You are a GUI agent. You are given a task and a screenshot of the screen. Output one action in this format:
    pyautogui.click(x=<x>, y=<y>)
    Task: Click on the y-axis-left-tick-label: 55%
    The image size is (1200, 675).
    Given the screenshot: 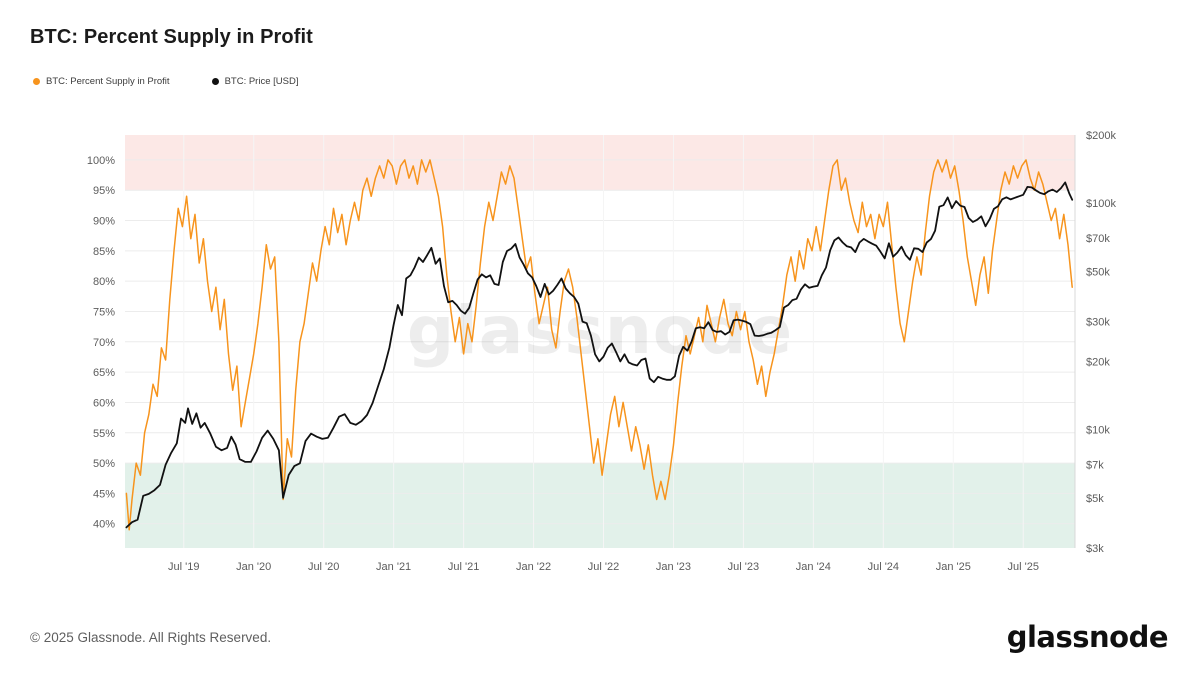 What is the action you would take?
    pyautogui.click(x=104, y=434)
    